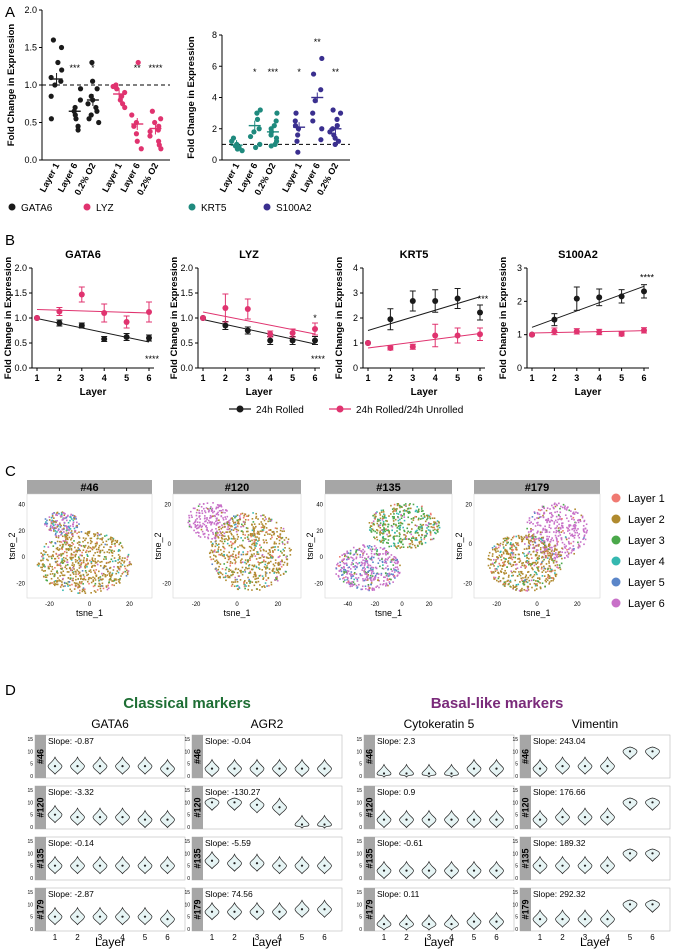 The width and height of the screenshot is (685, 951). I want to click on x-tick-label: 2, so click(225, 378).